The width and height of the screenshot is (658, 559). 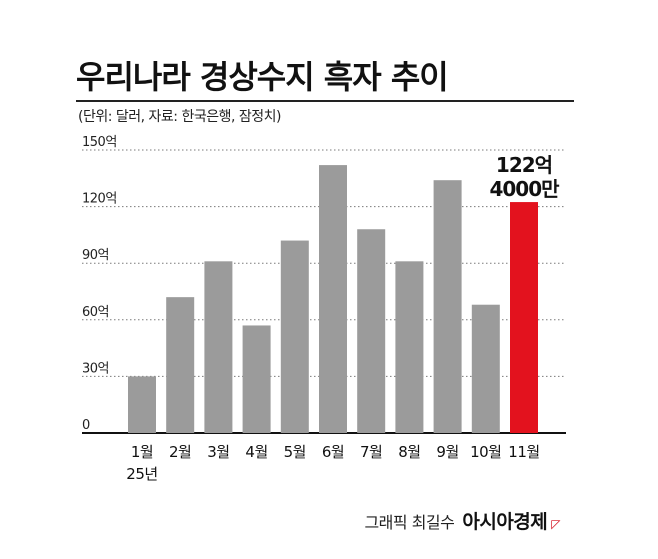 I want to click on y-tick-label: 120억, so click(x=99, y=199).